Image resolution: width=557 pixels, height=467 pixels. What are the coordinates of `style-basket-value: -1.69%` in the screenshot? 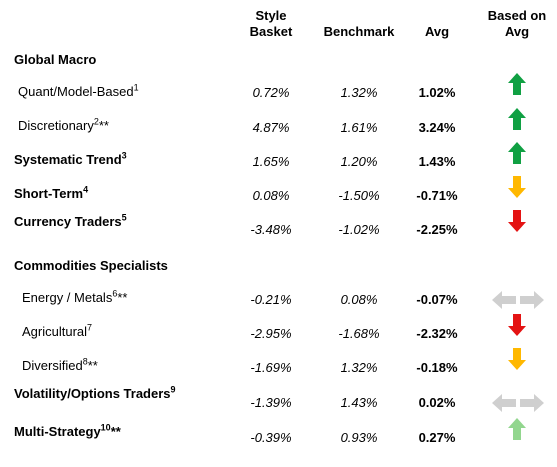 It's located at (271, 367).